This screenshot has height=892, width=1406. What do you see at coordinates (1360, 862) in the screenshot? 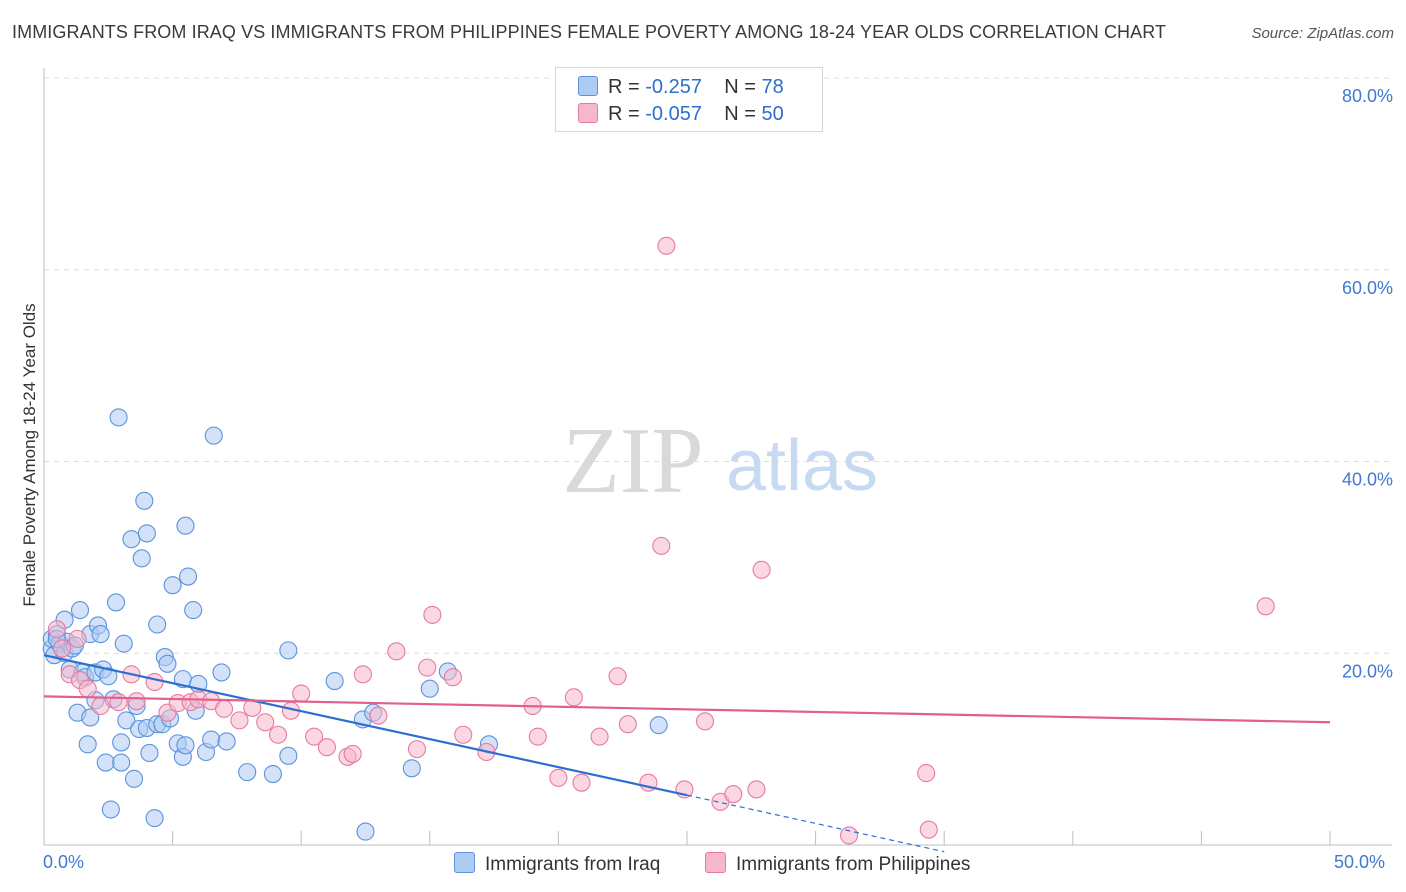
I see `x-tick-label-max: 50.0%` at bounding box center [1360, 862].